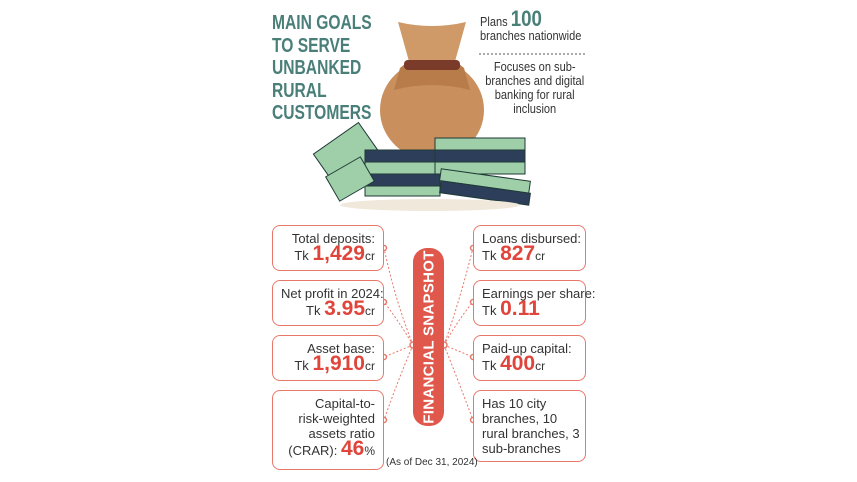  I want to click on stat-label: Has 10 city, so click(514, 403).